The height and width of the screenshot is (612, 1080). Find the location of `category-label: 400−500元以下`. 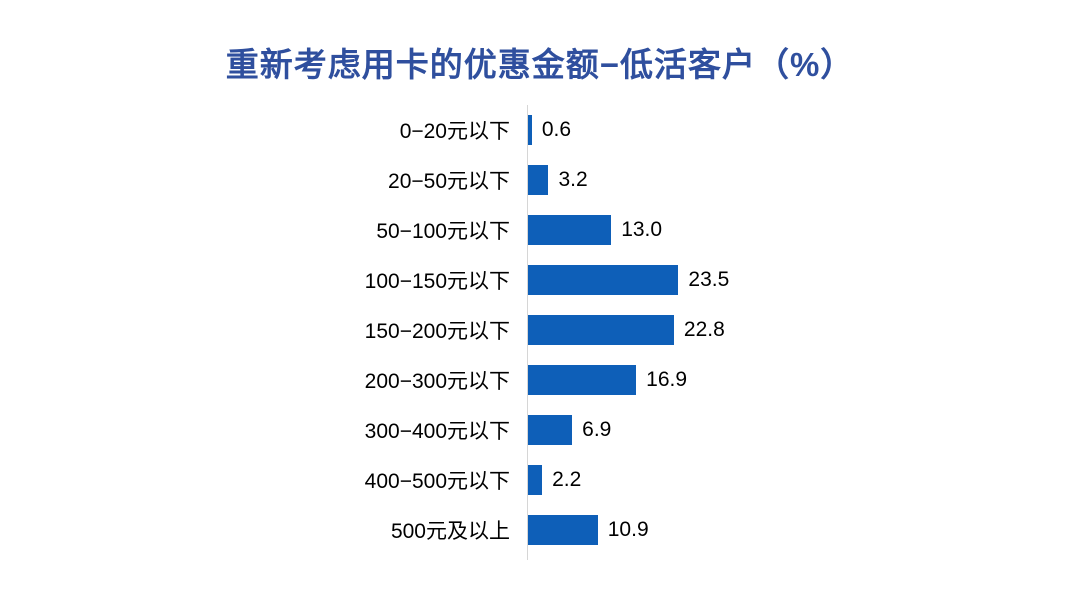

category-label: 400−500元以下 is located at coordinates (437, 481).